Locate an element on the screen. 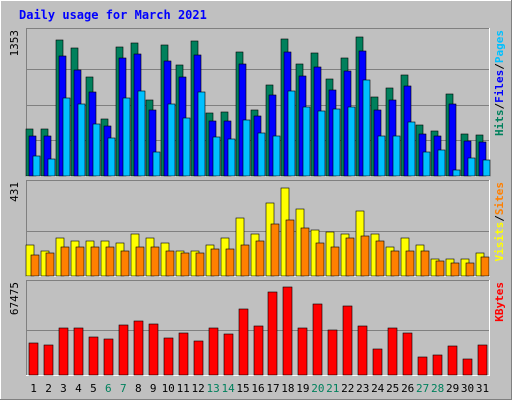  x-tick-day-16: 16 is located at coordinates (257, 388).